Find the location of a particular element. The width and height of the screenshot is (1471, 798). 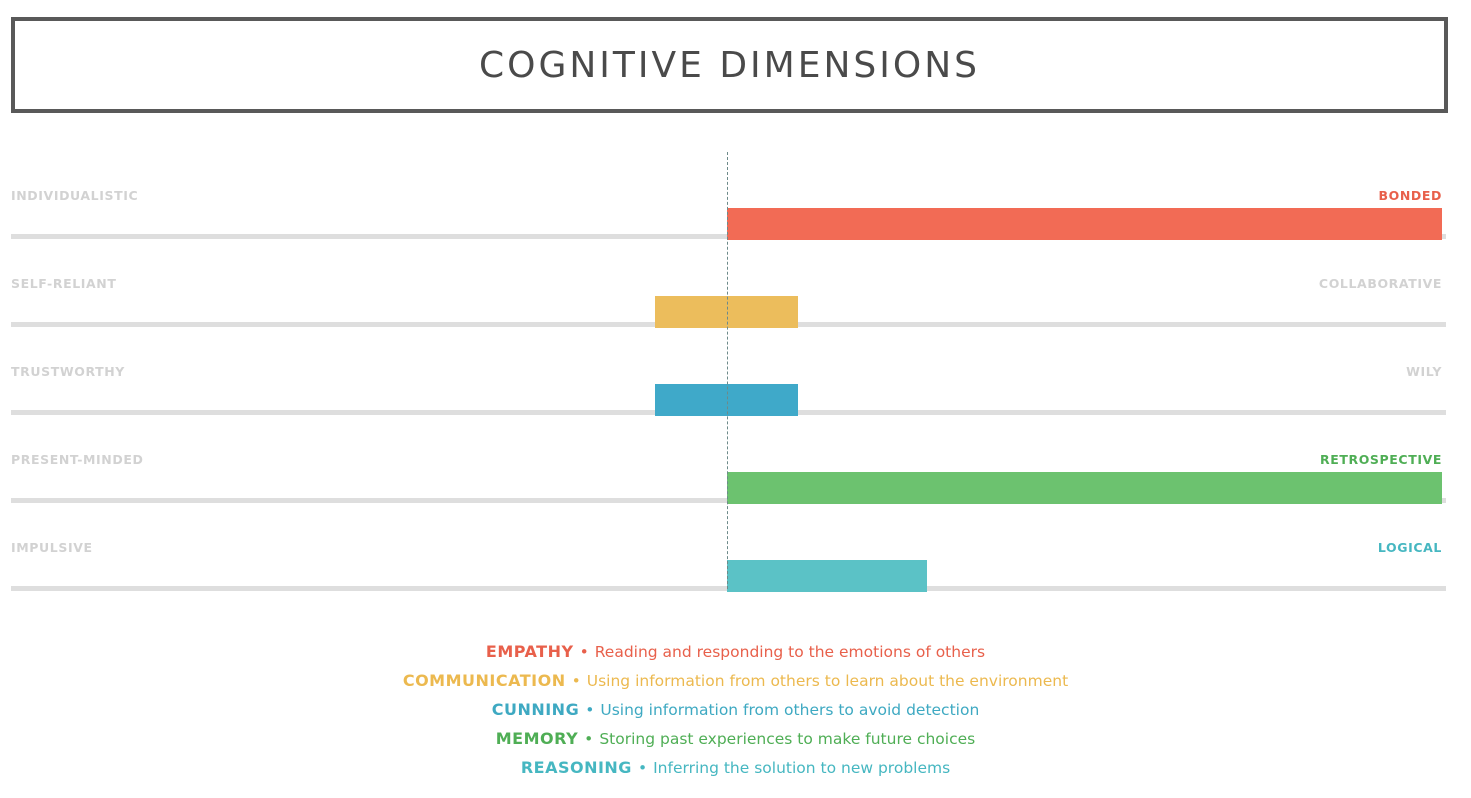

right-pole-label: RETROSPECTIVE is located at coordinates (1380, 459).